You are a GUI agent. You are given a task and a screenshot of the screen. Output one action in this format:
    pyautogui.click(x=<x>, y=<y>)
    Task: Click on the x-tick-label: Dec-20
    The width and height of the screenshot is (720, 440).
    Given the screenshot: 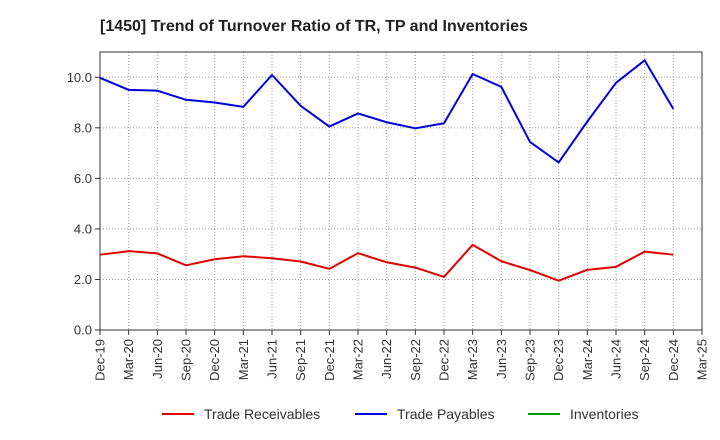 What is the action you would take?
    pyautogui.click(x=214, y=360)
    